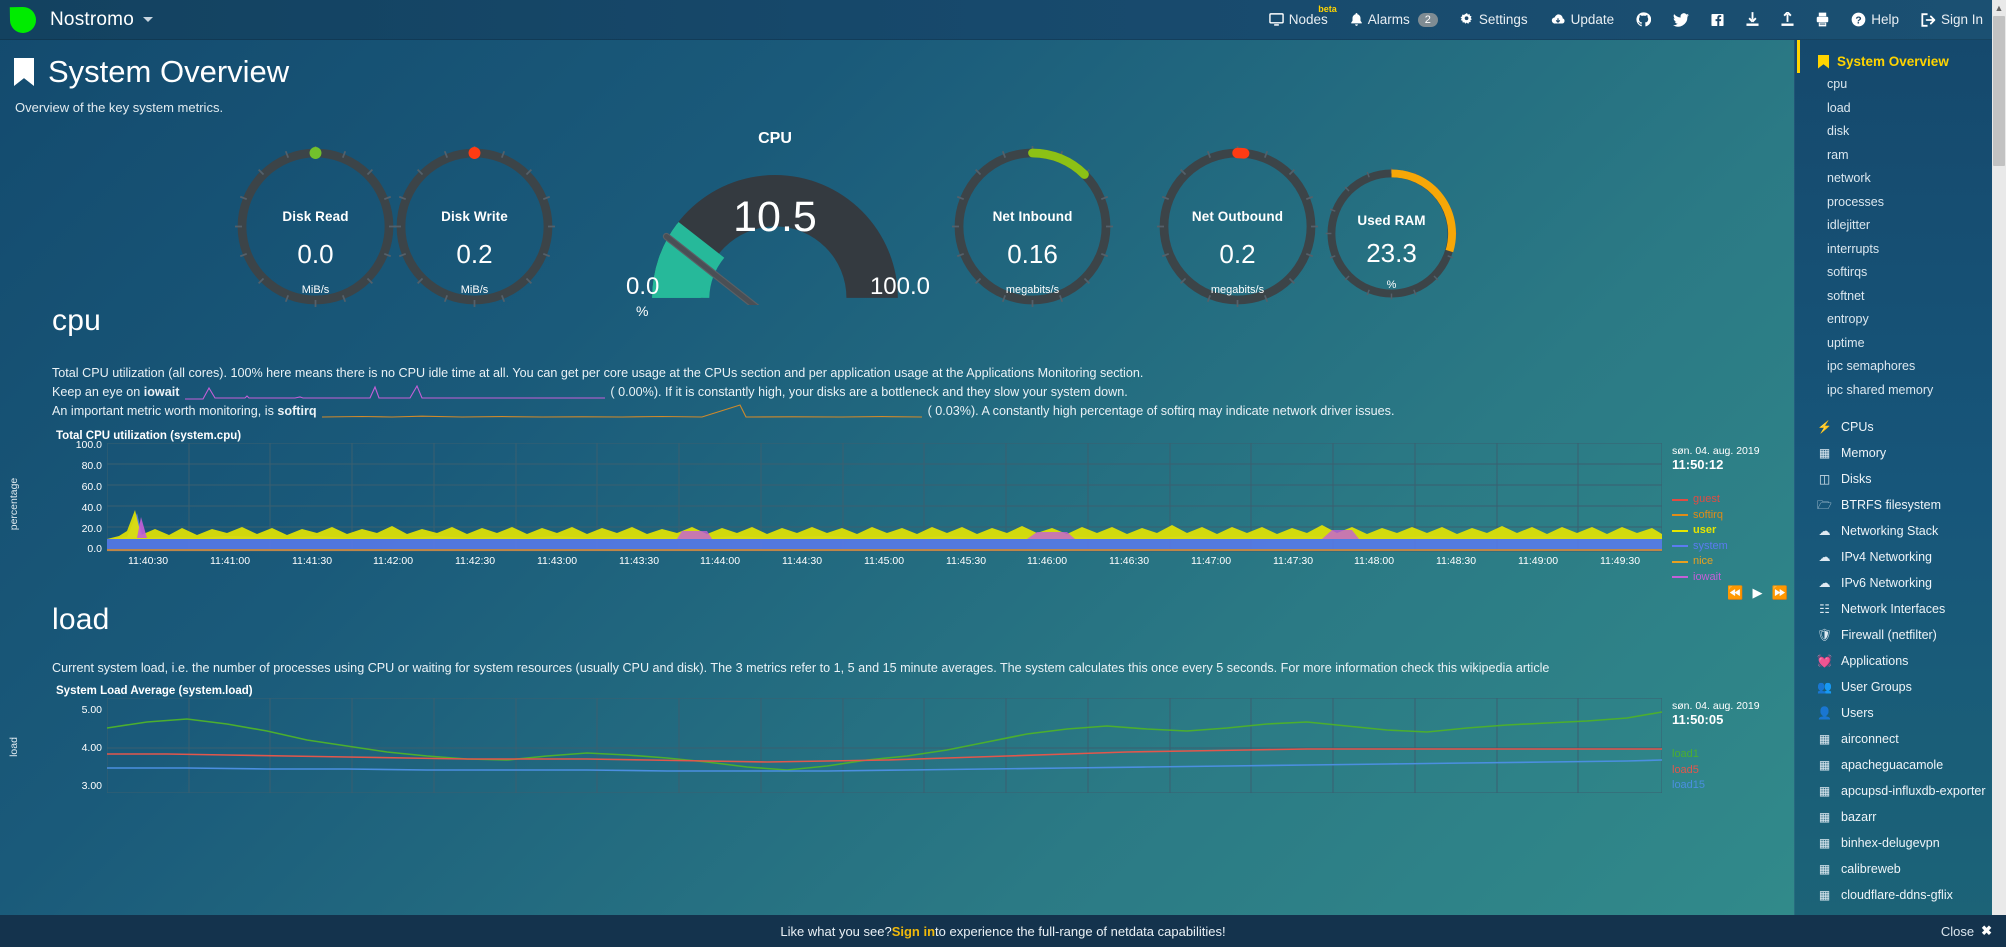  I want to click on ytick: 4.00, so click(91, 748).